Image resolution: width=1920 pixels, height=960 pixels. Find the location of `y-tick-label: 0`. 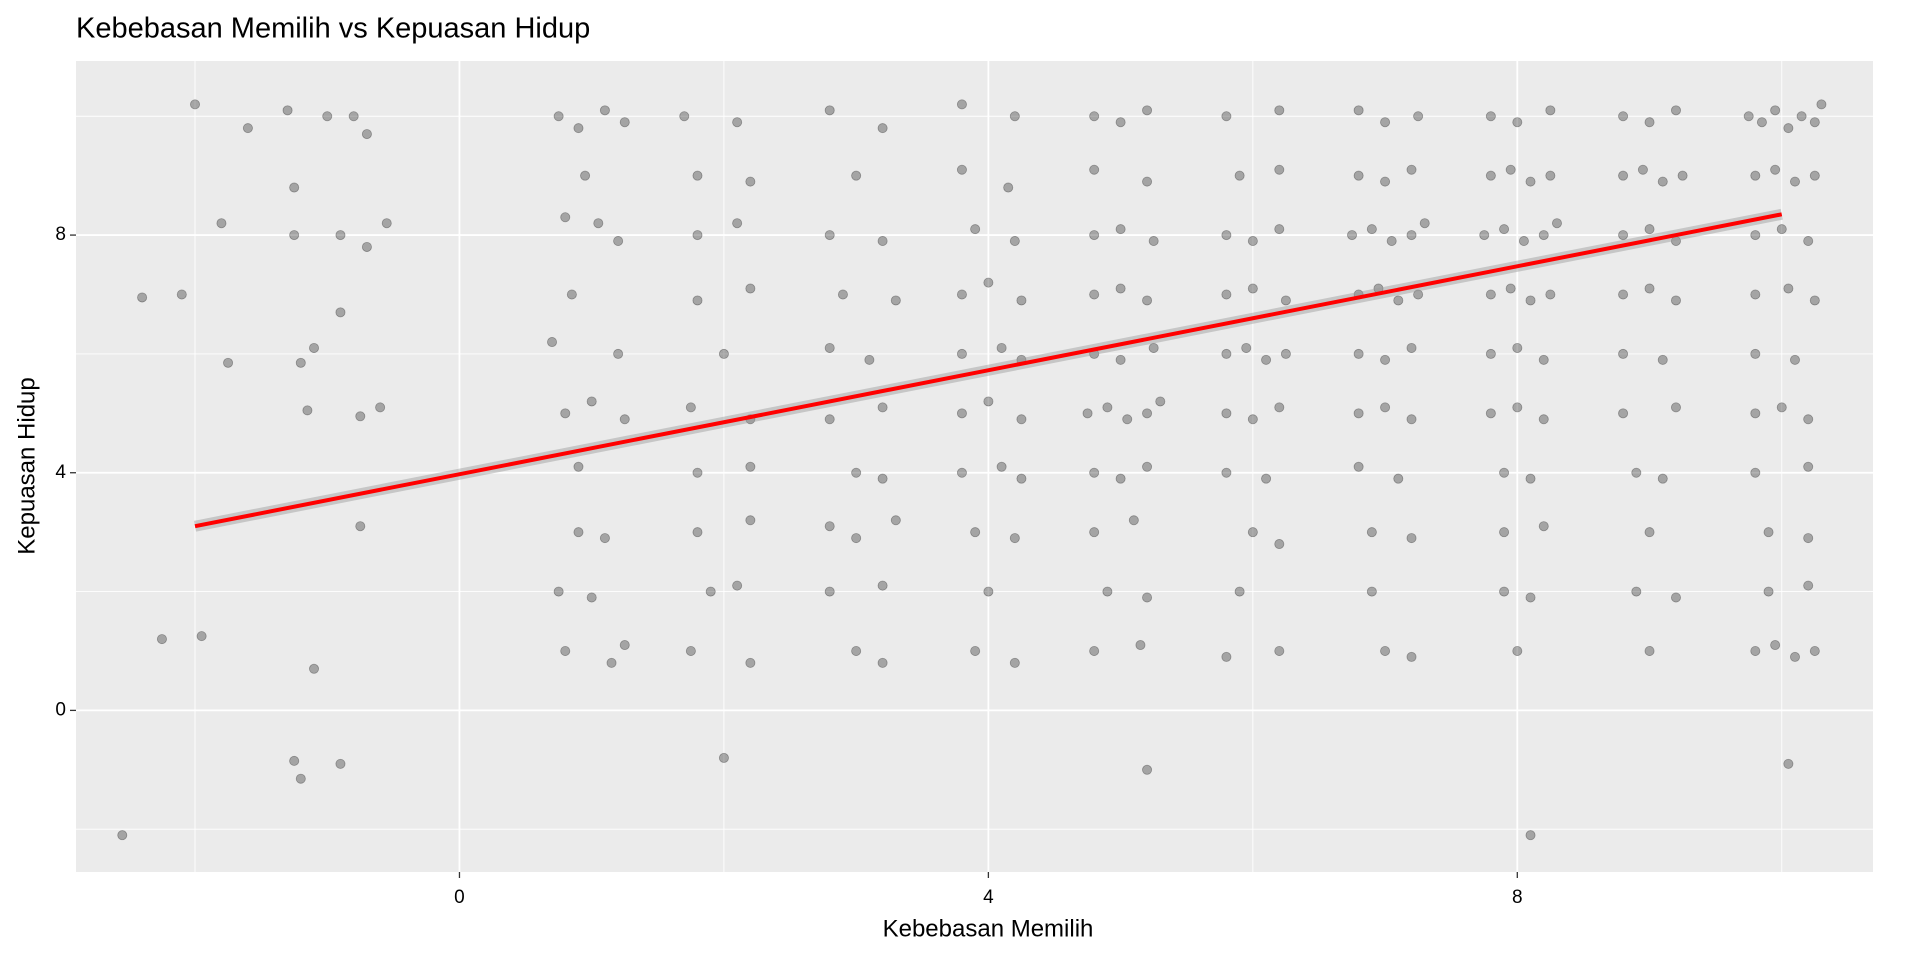

y-tick-label: 0 is located at coordinates (60, 709).